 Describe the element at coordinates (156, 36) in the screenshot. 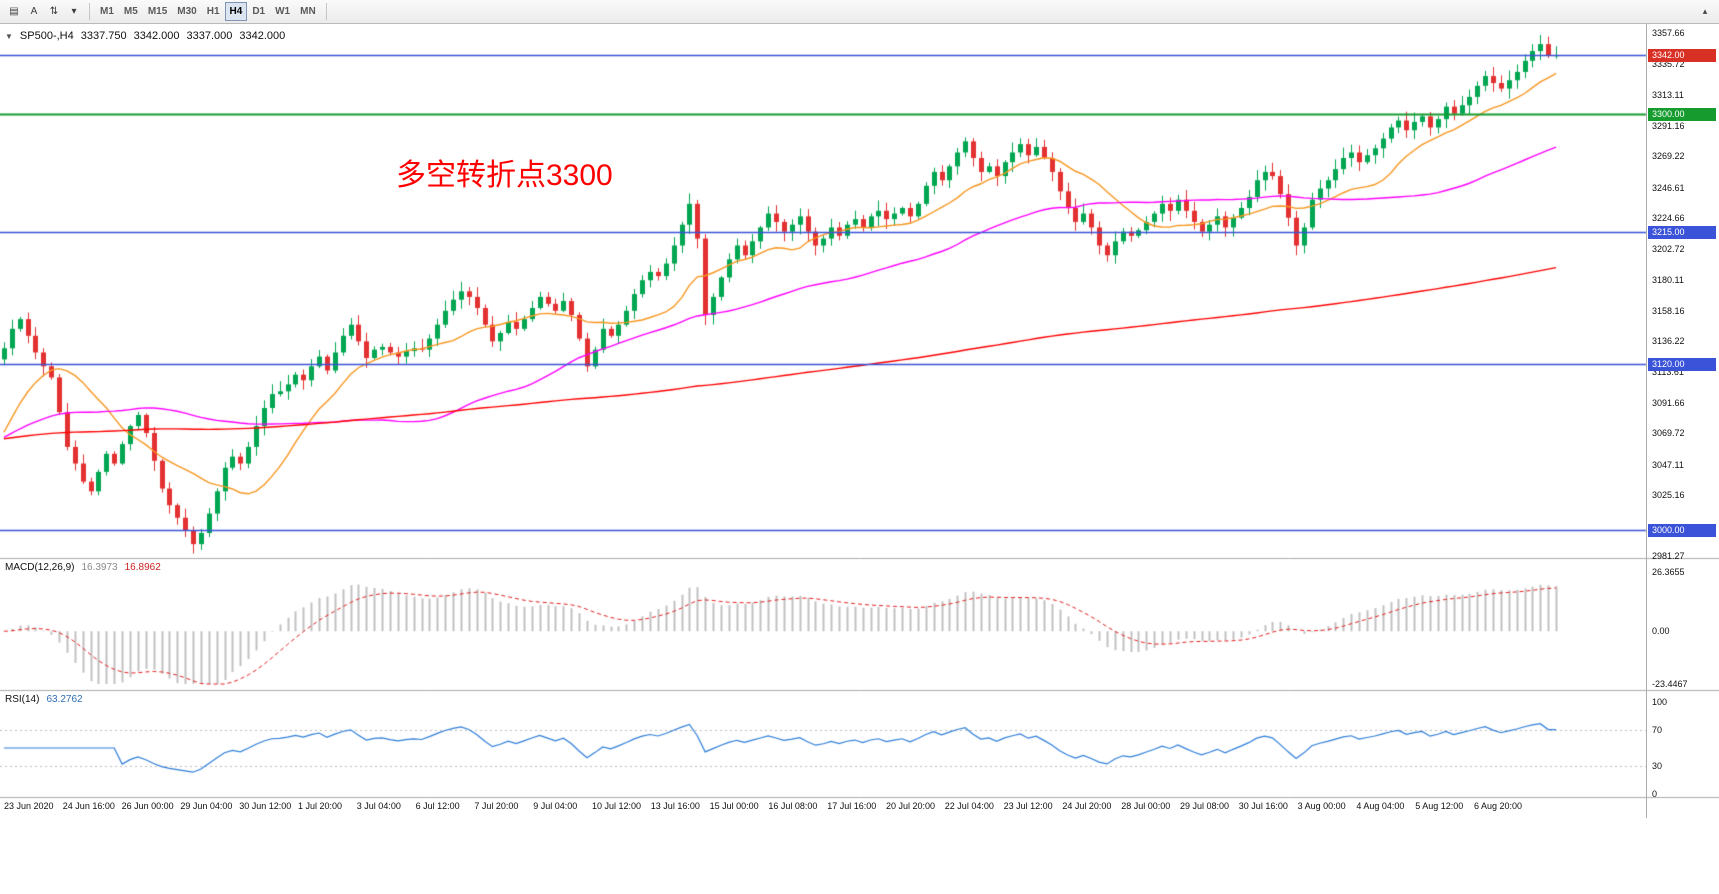

I see `ohlc-high-value: 3342.000` at that location.